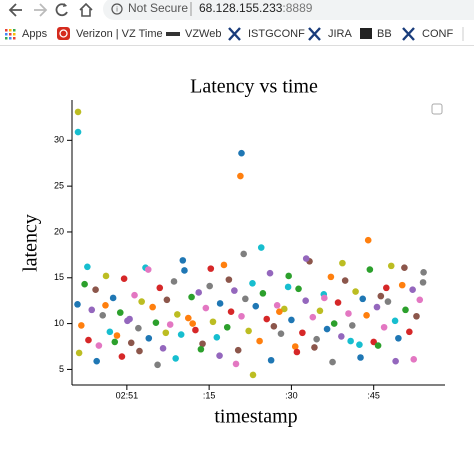 The width and height of the screenshot is (474, 452). I want to click on info-icon, so click(117, 9).